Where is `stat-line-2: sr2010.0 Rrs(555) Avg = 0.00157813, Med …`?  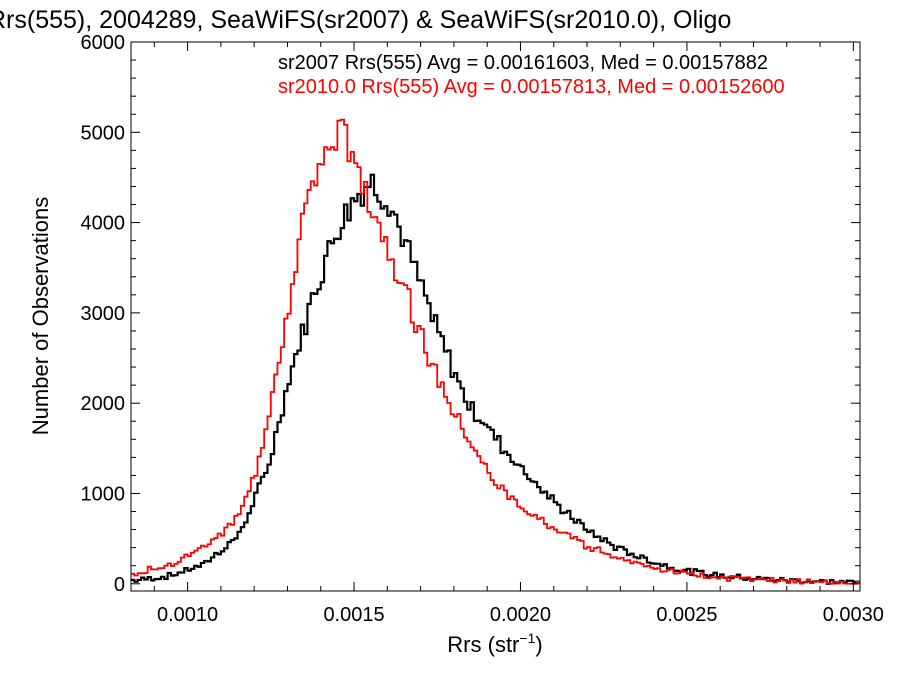 stat-line-2: sr2010.0 Rrs(555) Avg = 0.00157813, Med … is located at coordinates (531, 87).